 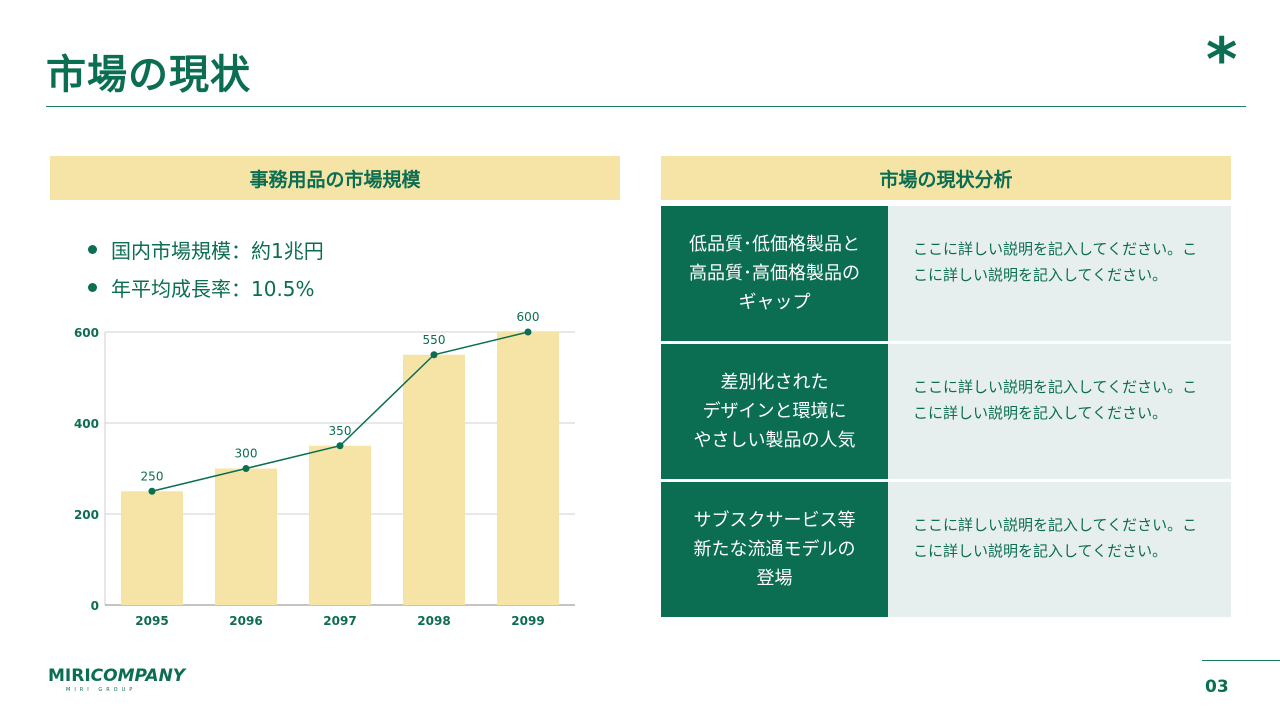 I want to click on analysis-row-label: 低品質･低価格製品と 高品質･高価格製品の ギャップ, so click(x=774, y=273).